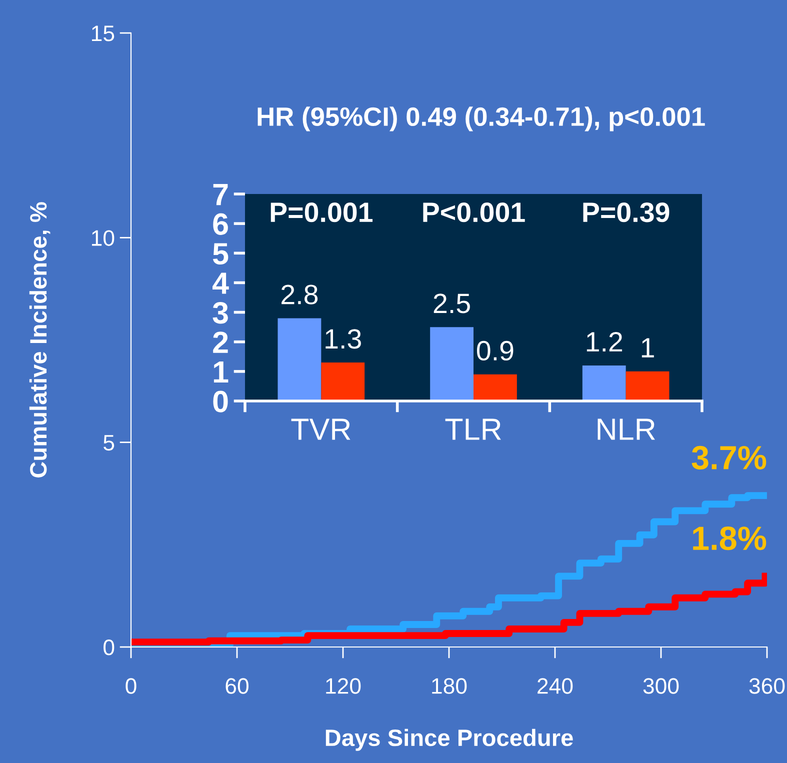 Image resolution: width=787 pixels, height=763 pixels. I want to click on data-label: 1.2, so click(604, 342).